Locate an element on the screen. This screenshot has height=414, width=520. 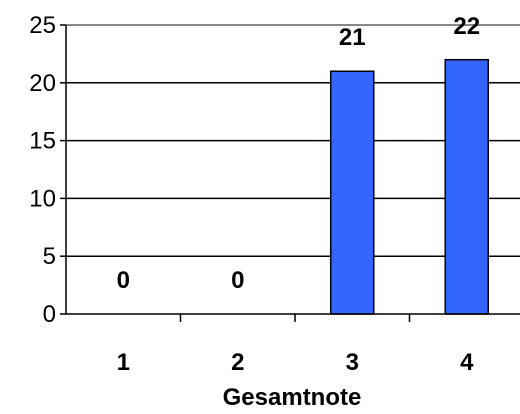
data-label: 21 is located at coordinates (352, 37).